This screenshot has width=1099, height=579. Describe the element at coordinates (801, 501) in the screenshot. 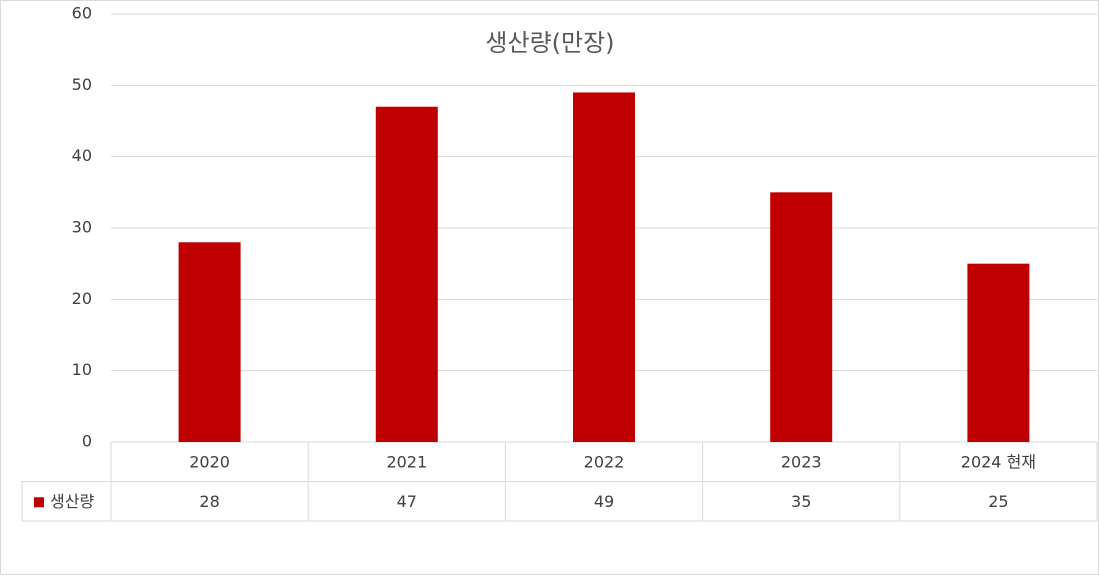

I see `data-table-value: 35` at that location.